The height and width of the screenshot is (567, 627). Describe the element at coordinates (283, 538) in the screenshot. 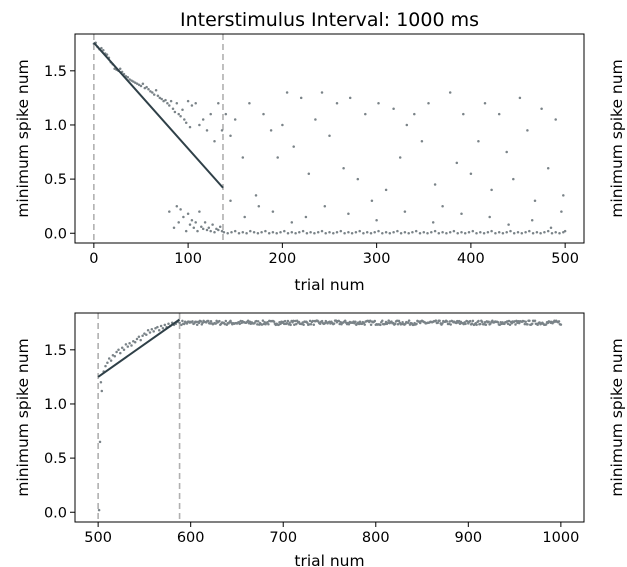

I see `x-tick-label: 700` at that location.